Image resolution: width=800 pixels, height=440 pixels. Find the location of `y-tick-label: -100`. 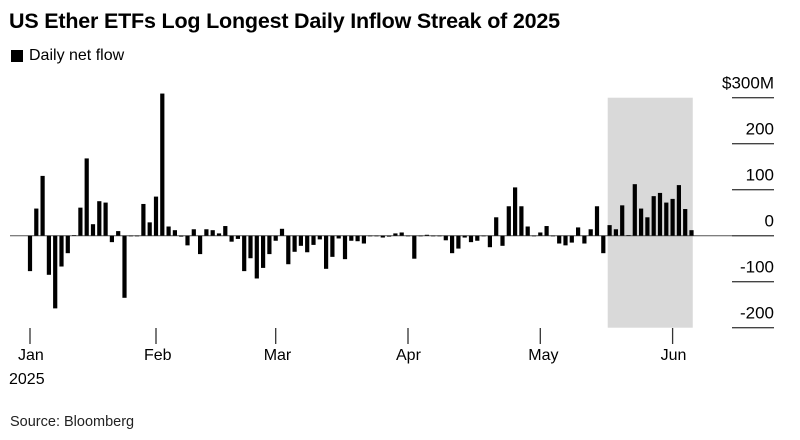

y-tick-label: -100 is located at coordinates (757, 267).